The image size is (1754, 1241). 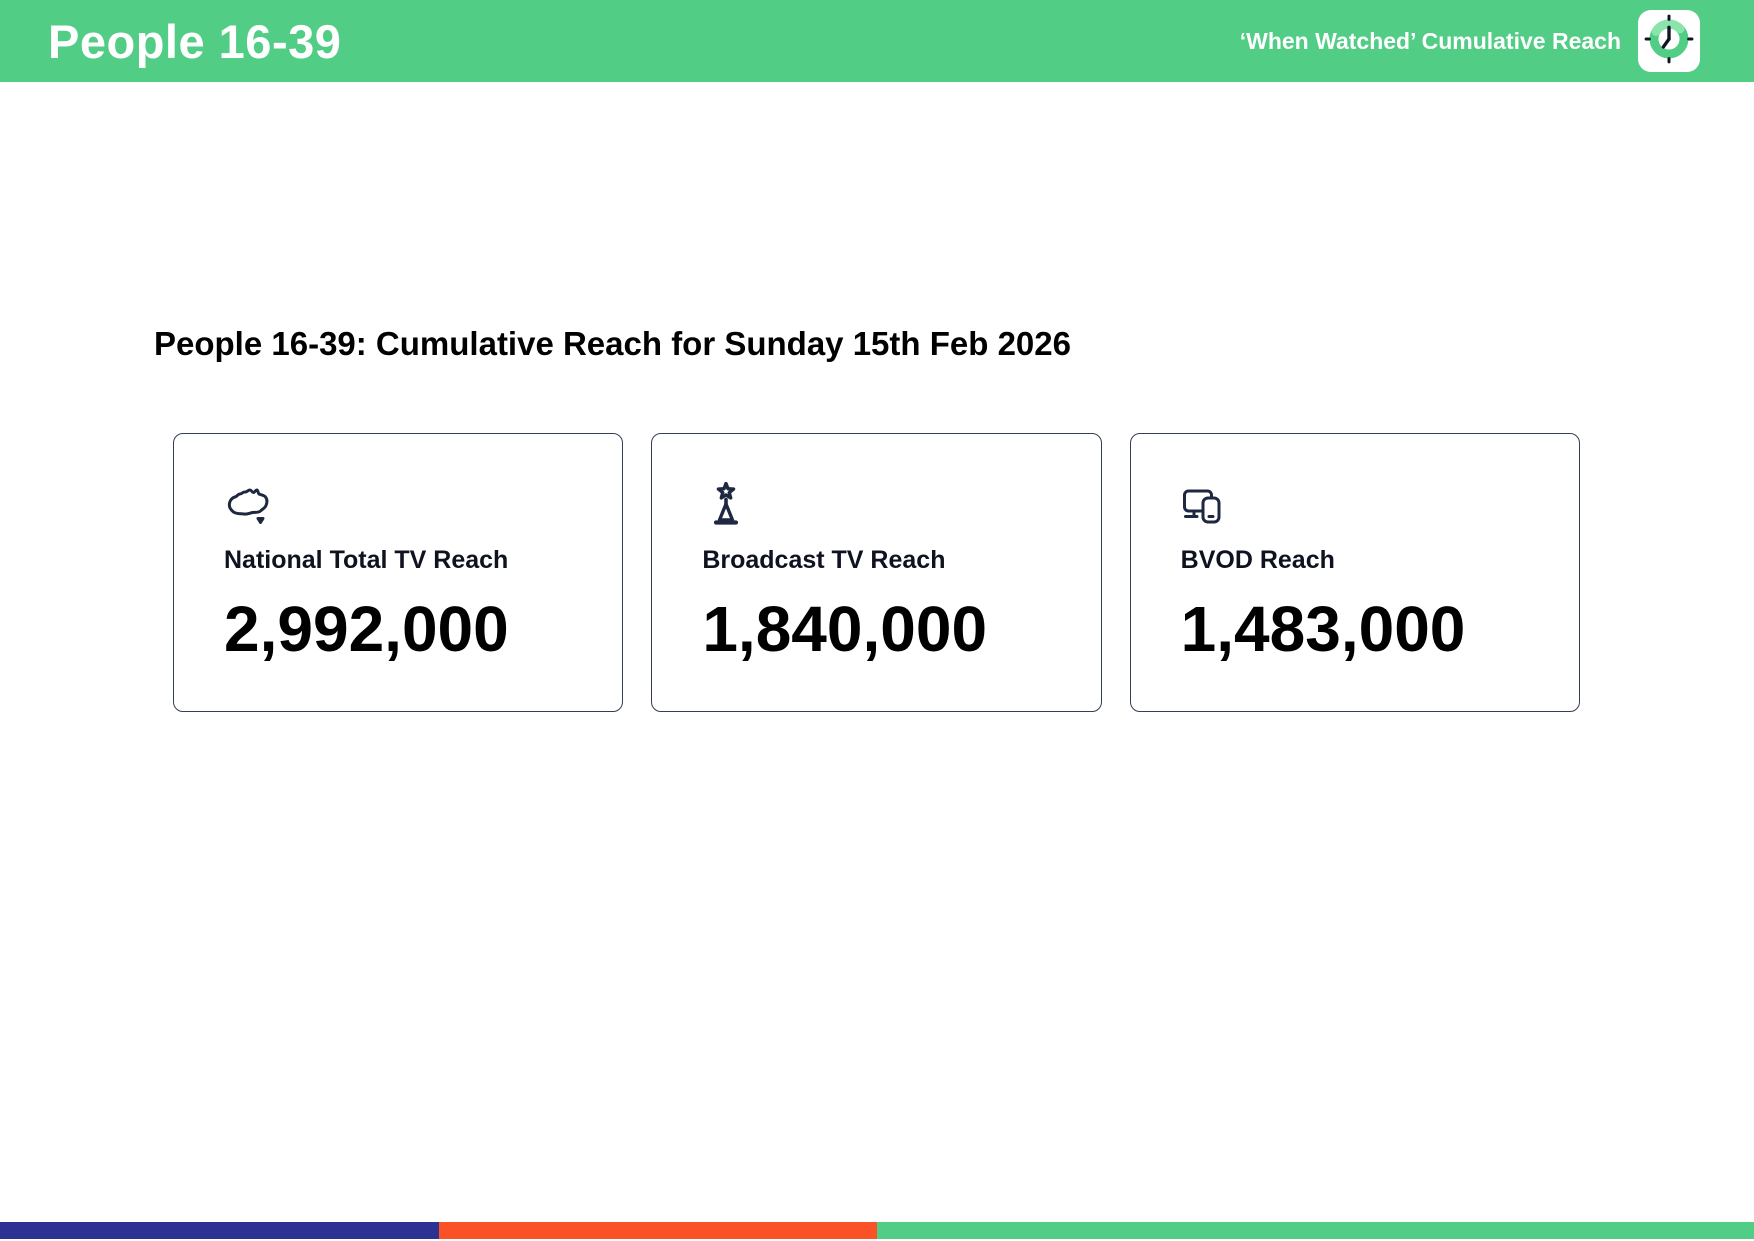 What do you see at coordinates (248, 506) in the screenshot?
I see `australia-map-icon` at bounding box center [248, 506].